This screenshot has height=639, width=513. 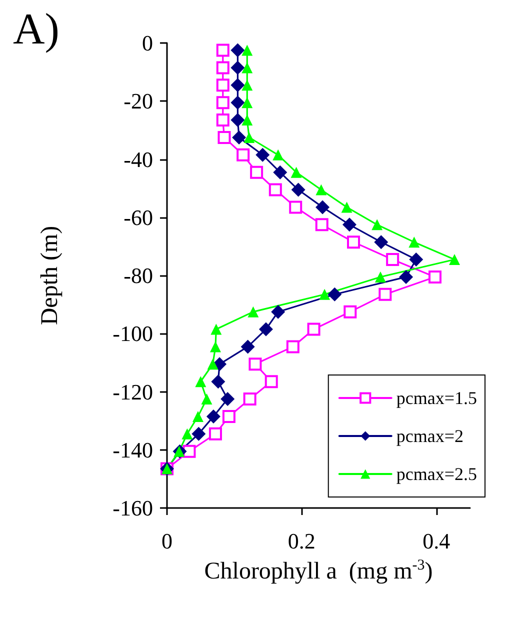 I want to click on y-tick-label: -60, so click(x=138, y=217).